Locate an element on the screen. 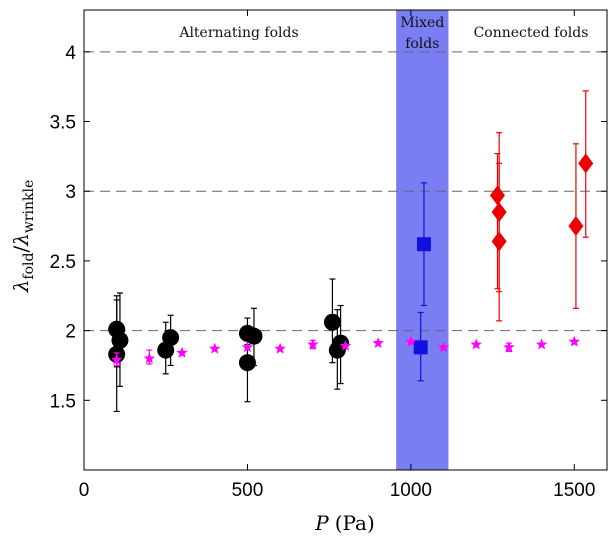 This screenshot has height=539, width=614. region-label-alternating: Alternating folds is located at coordinates (238, 33).